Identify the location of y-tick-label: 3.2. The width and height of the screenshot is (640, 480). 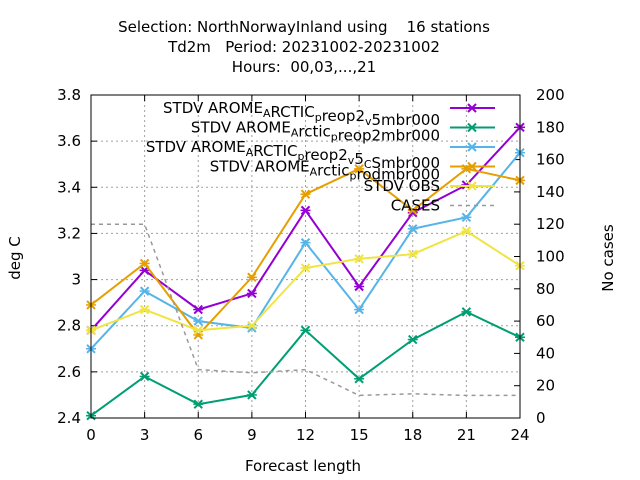
(69, 233).